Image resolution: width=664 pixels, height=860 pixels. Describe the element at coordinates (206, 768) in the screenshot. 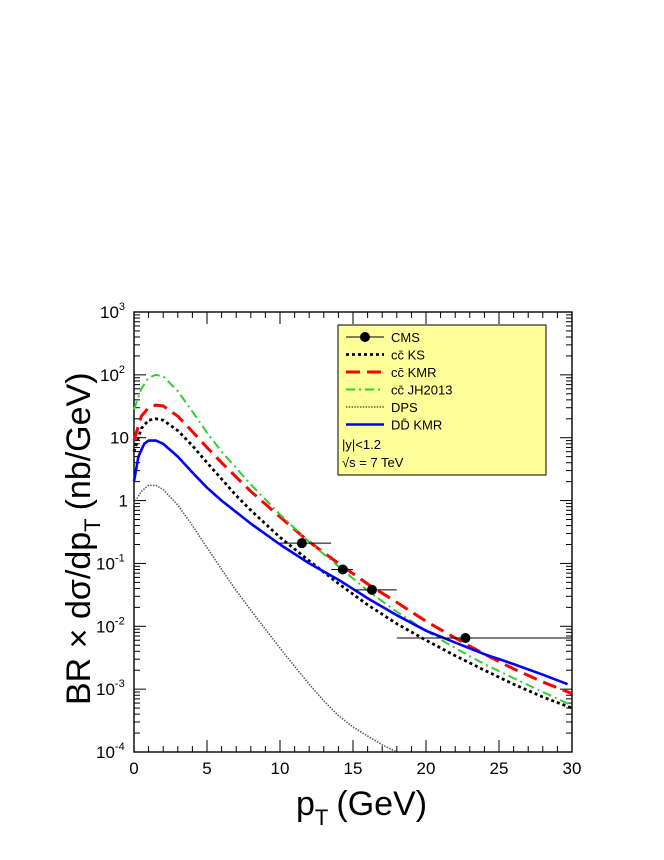

I see `x-tick-label: 5` at that location.